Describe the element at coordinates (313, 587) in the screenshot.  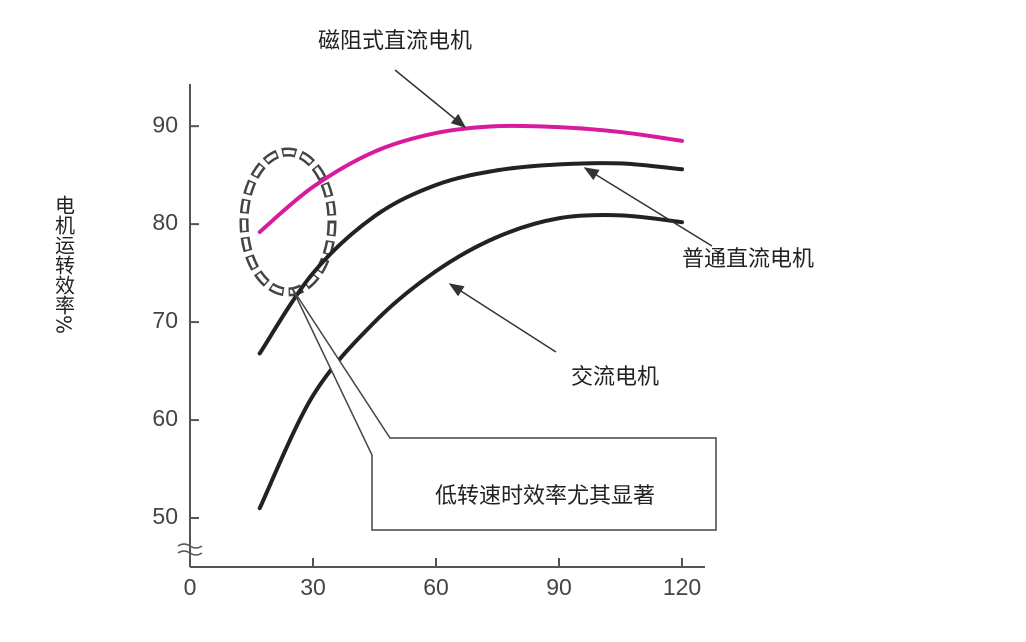
I see `x-tick-label: 30` at that location.